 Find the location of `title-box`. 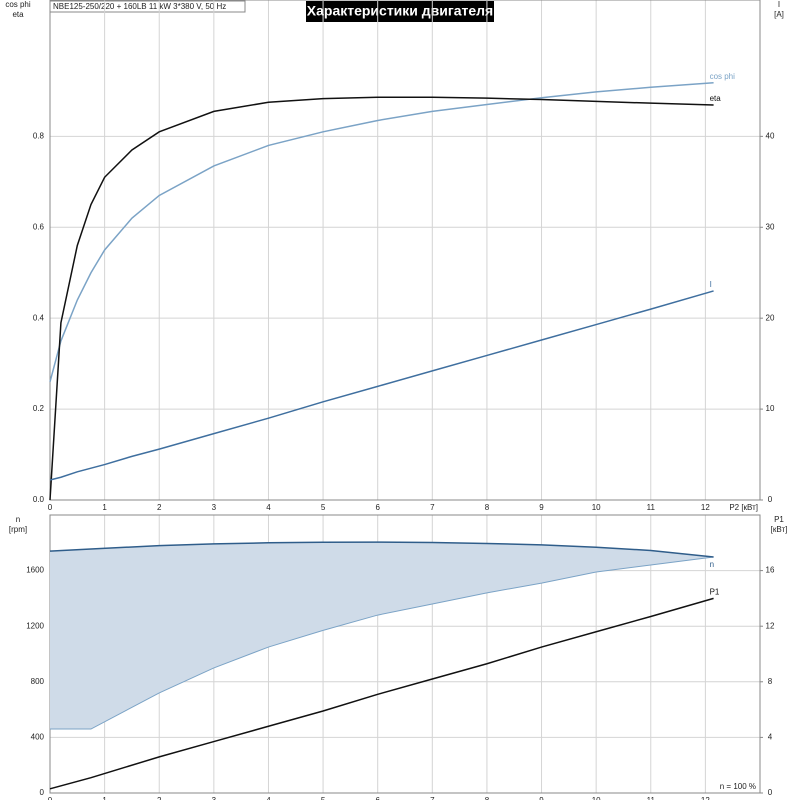

title-box is located at coordinates (400, 11).